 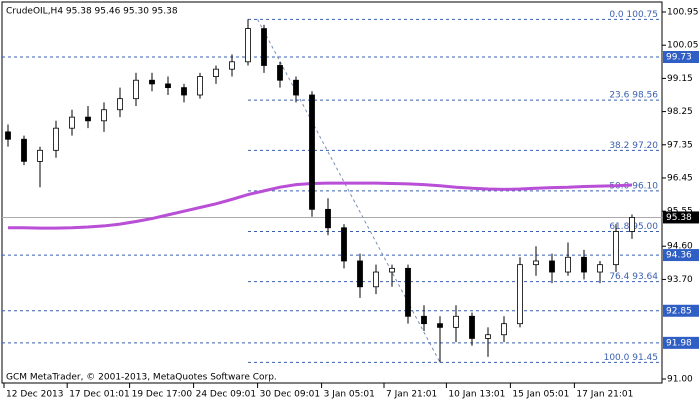 What do you see at coordinates (290, 395) in the screenshot?
I see `x-tick-label: 30 Dec 09:01` at bounding box center [290, 395].